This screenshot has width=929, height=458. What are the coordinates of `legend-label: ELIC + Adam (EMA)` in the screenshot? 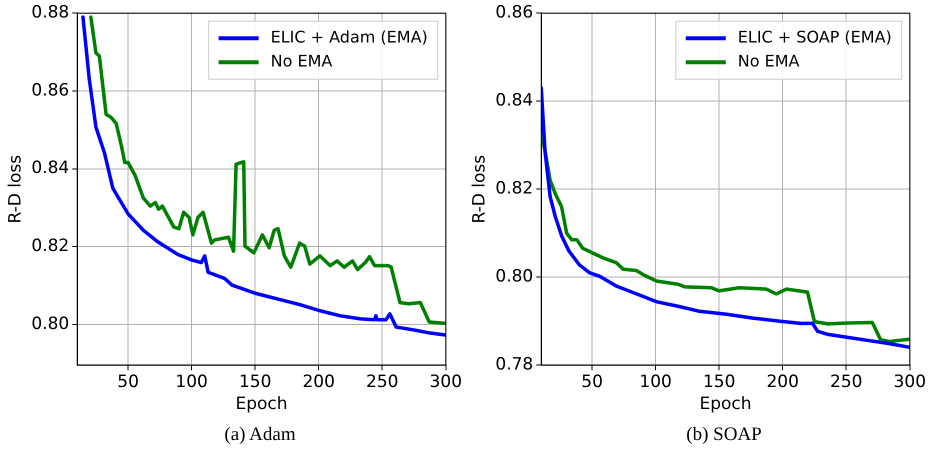 It's located at (349, 36).